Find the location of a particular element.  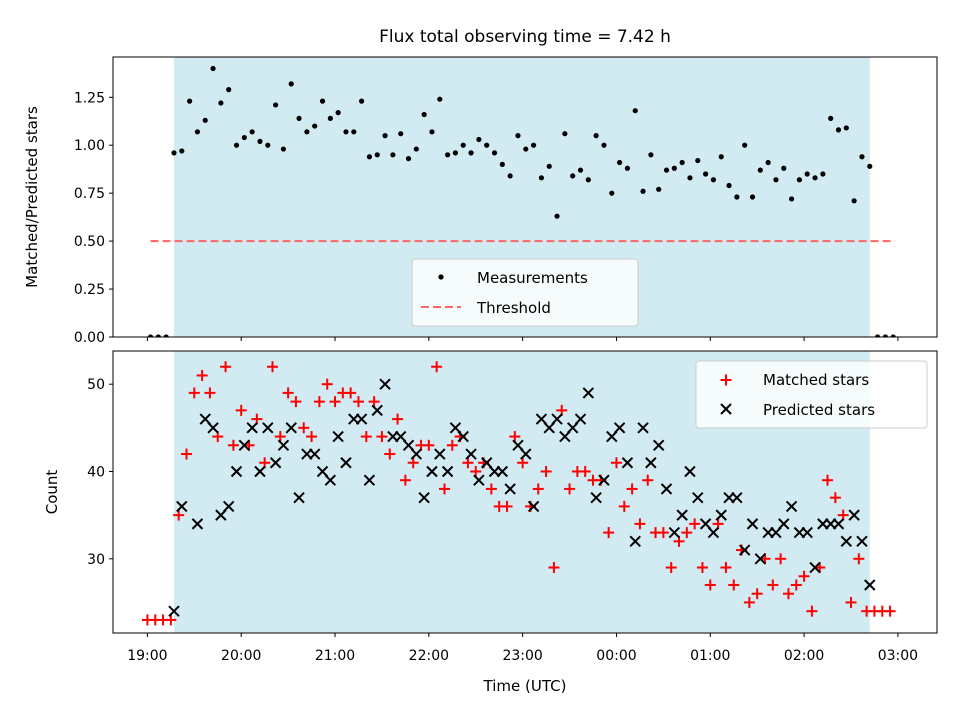

y-tick-label: 40 is located at coordinates (96, 472).